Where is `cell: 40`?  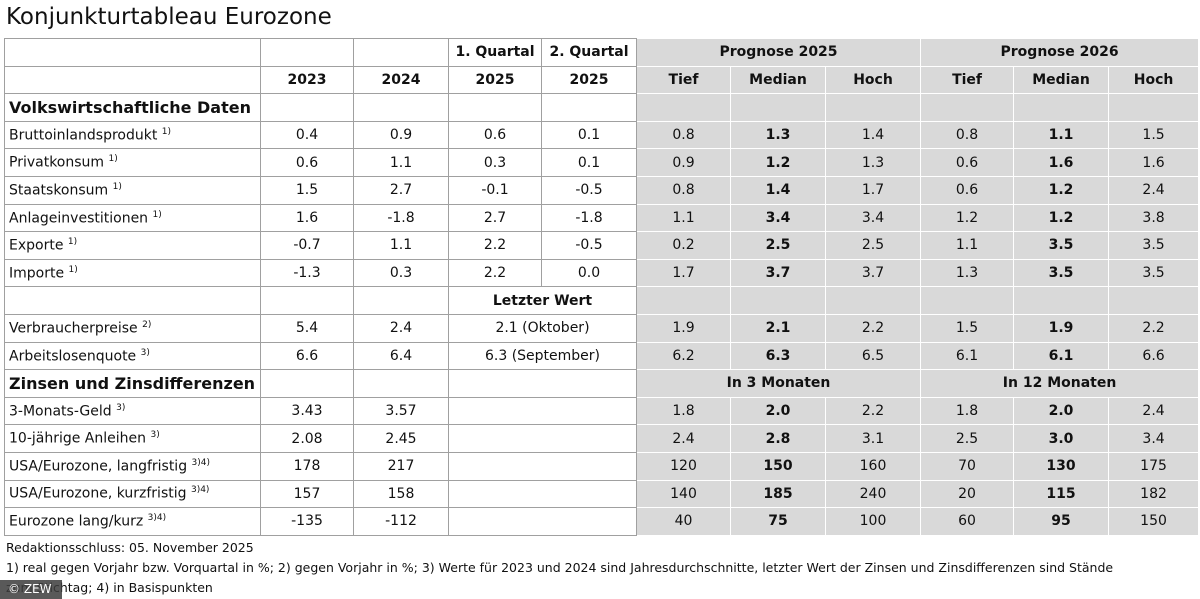 cell: 40 is located at coordinates (683, 521).